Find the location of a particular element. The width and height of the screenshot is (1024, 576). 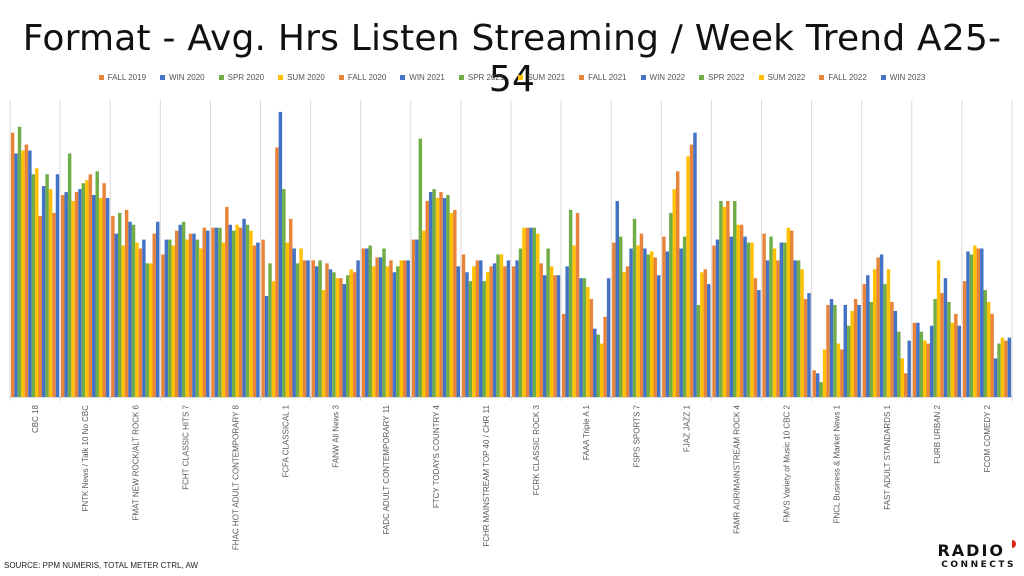

category-label: FJAZ JAZZ 1 is located at coordinates (686, 428).